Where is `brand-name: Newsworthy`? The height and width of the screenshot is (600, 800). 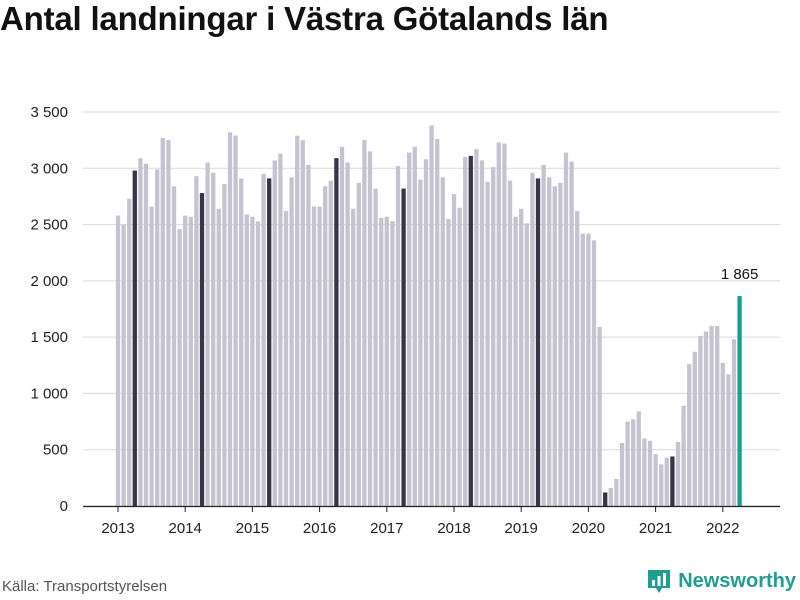 brand-name: Newsworthy is located at coordinates (737, 580).